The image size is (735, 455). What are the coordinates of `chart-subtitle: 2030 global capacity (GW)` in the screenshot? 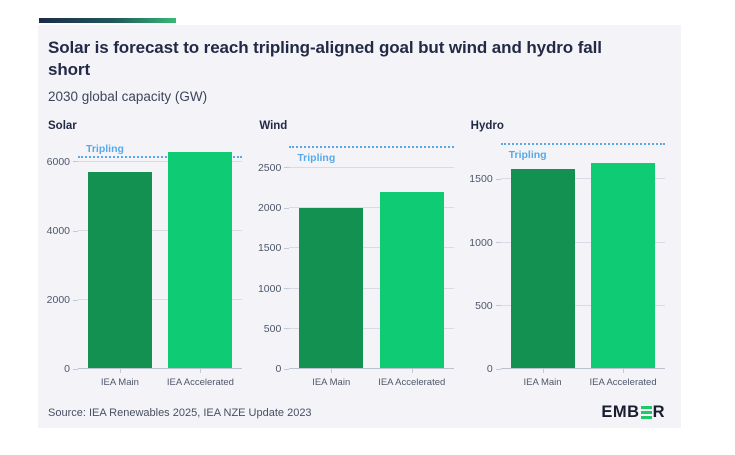 It's located at (128, 97).